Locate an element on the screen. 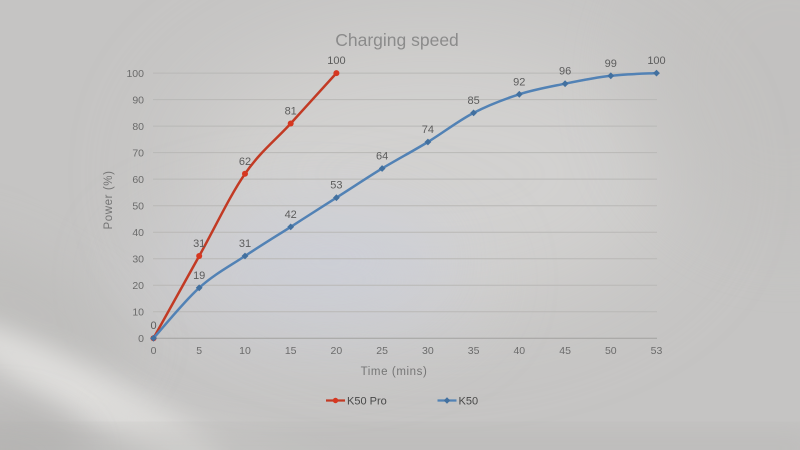 The height and width of the screenshot is (450, 800). svg-text: 70 is located at coordinates (138, 153).